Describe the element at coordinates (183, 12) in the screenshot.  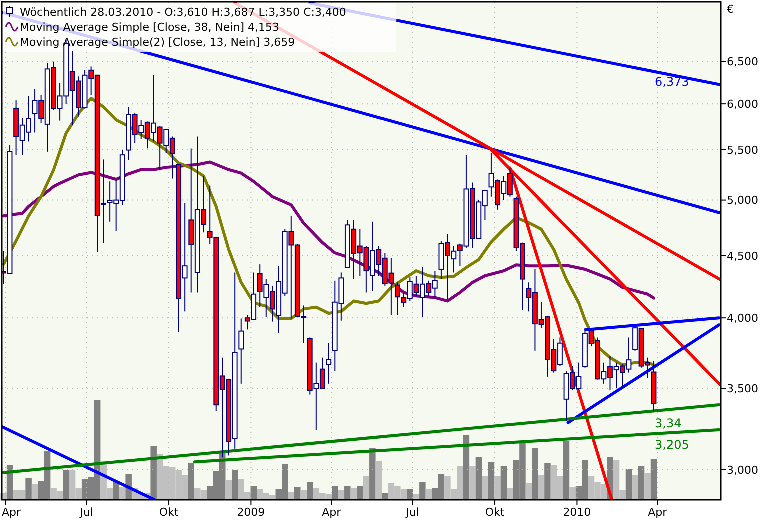
I see `chart-title: Wöchentlich 28.03.2010 - O:3,610 H:3,687 L:3,350 C:3,400` at that location.